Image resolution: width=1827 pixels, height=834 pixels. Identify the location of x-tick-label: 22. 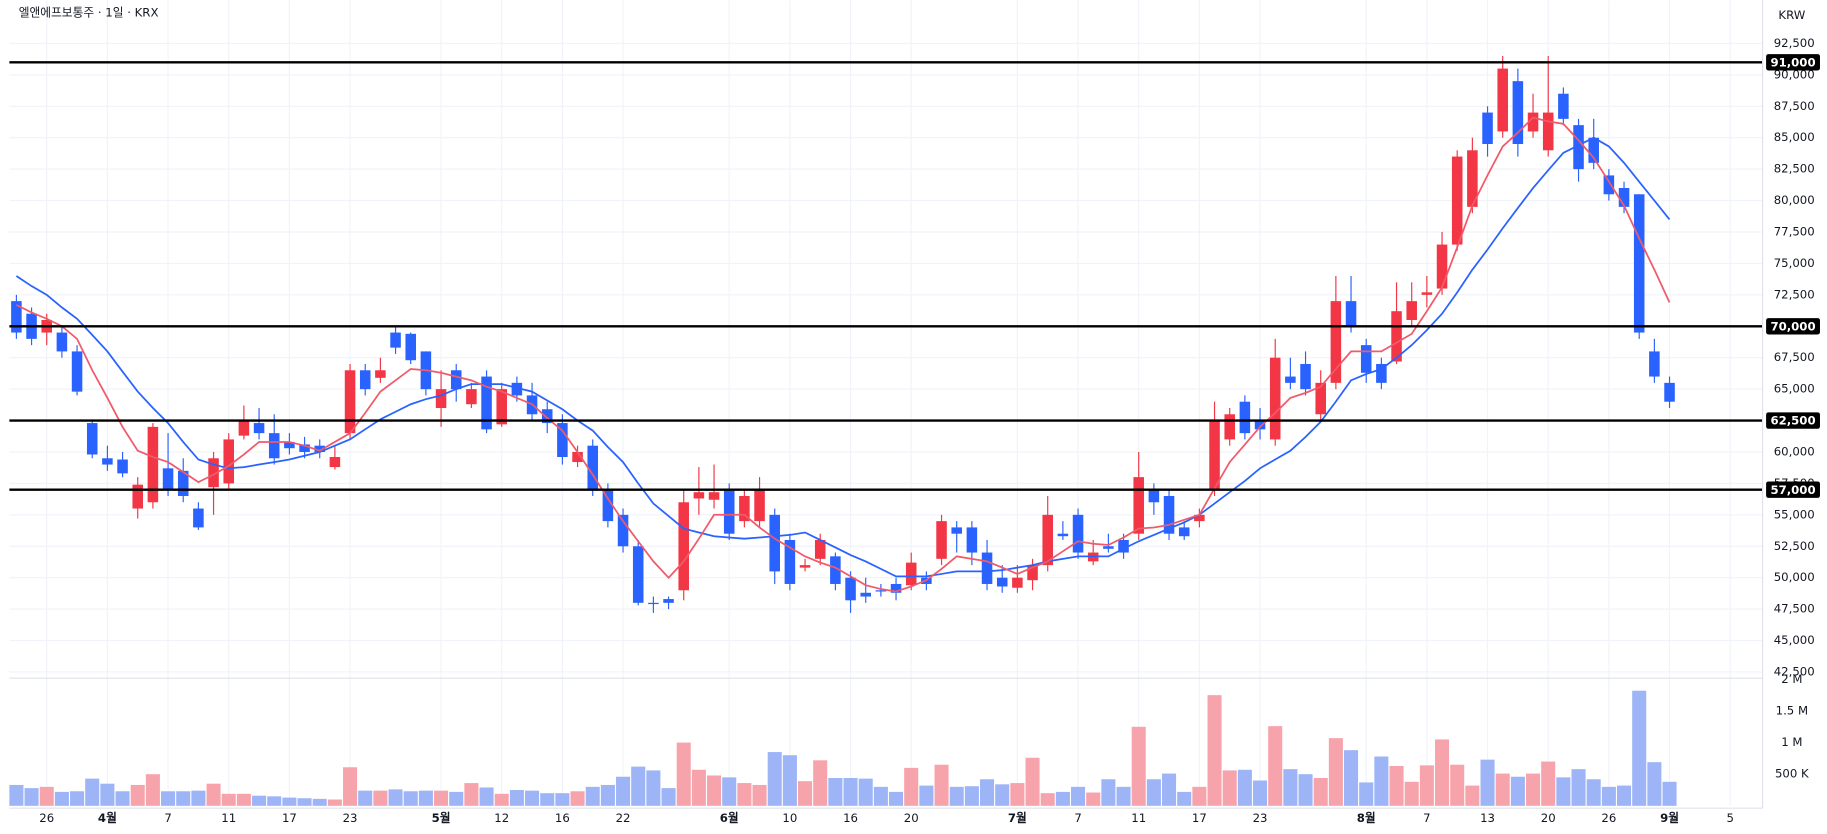
(623, 818).